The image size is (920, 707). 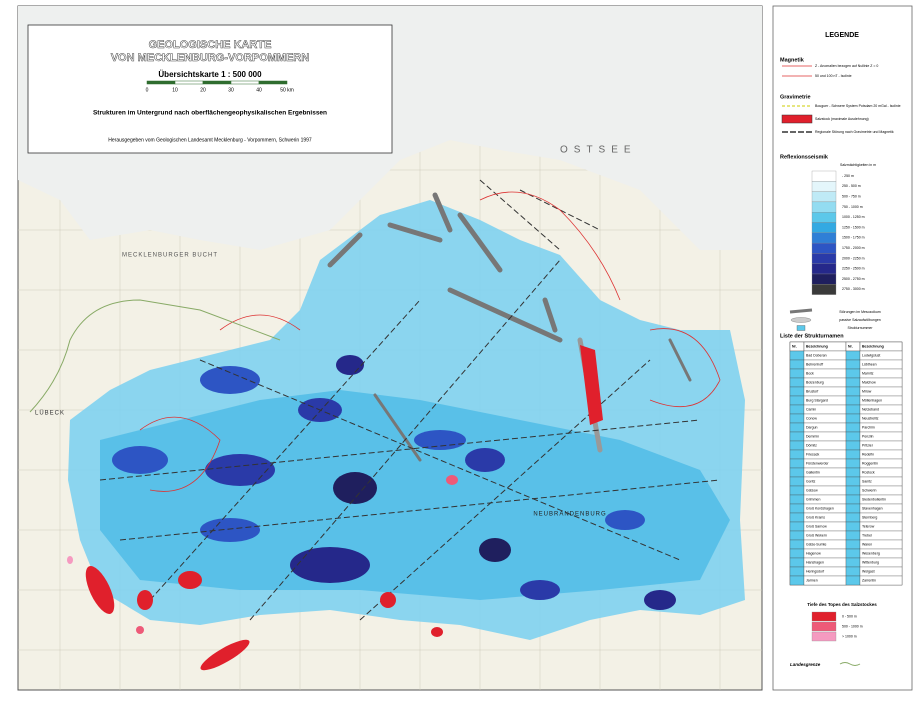 I want to click on legend-text: 2500 - 2750 m, so click(x=853, y=279).